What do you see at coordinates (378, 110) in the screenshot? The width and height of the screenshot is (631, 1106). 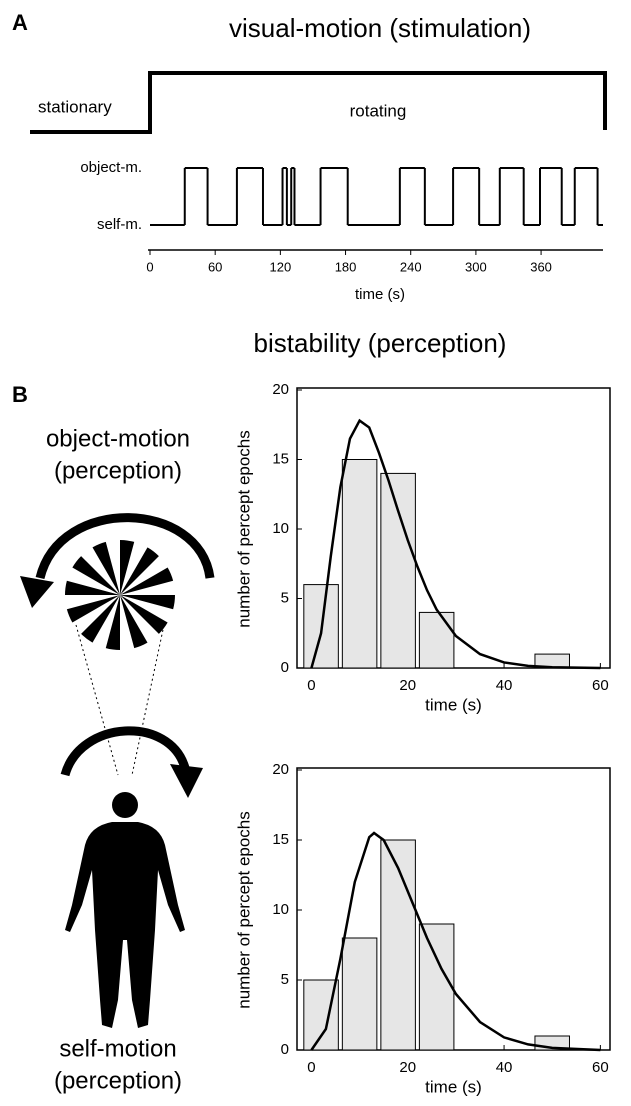 I see `stimulus-label: rotating` at bounding box center [378, 110].